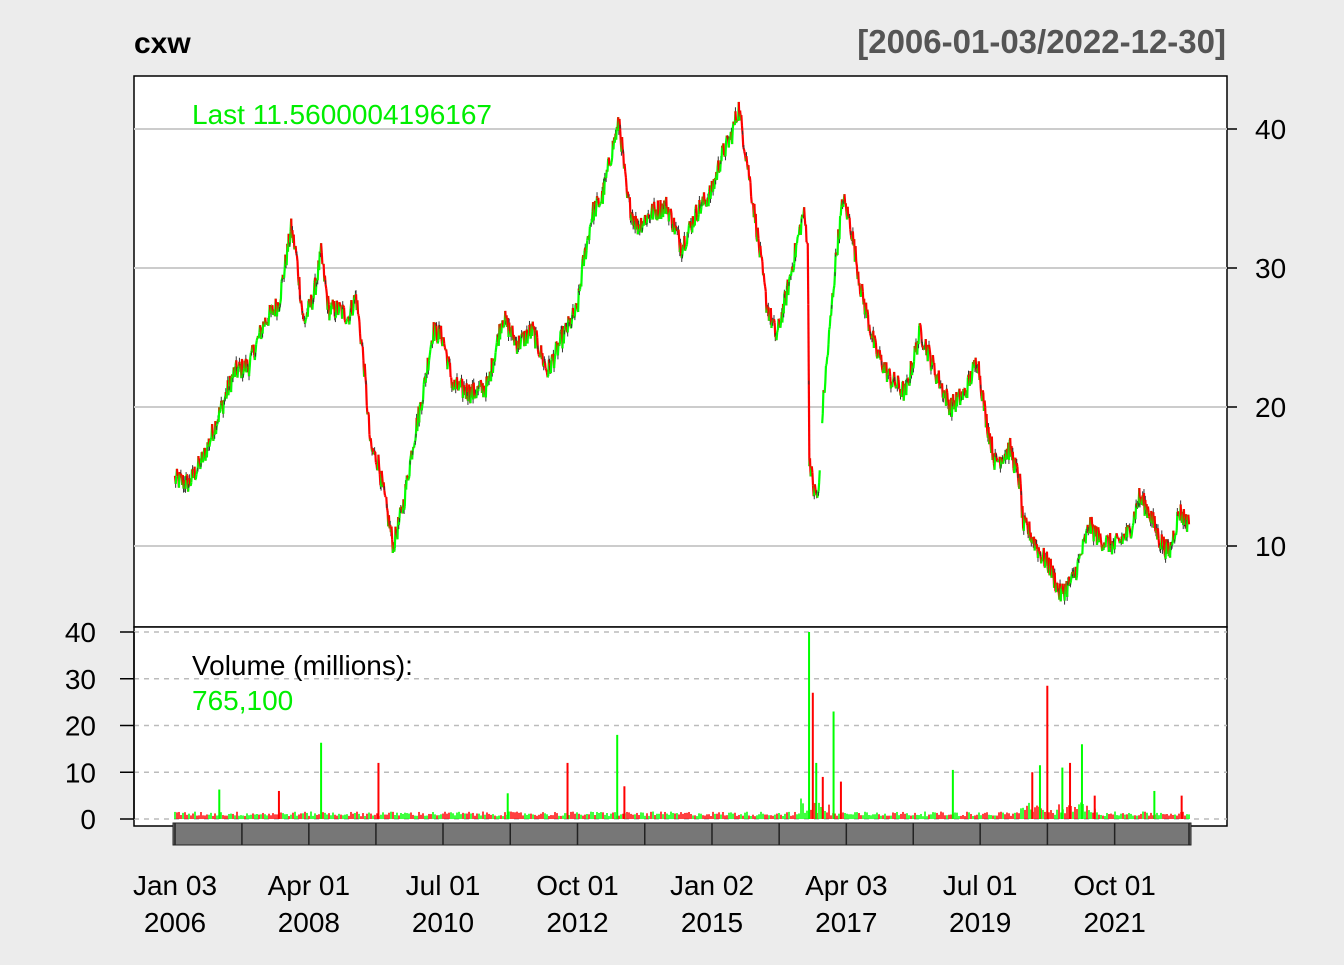 The image size is (1344, 965). What do you see at coordinates (80, 726) in the screenshot?
I see `volume-tick-label: 20` at bounding box center [80, 726].